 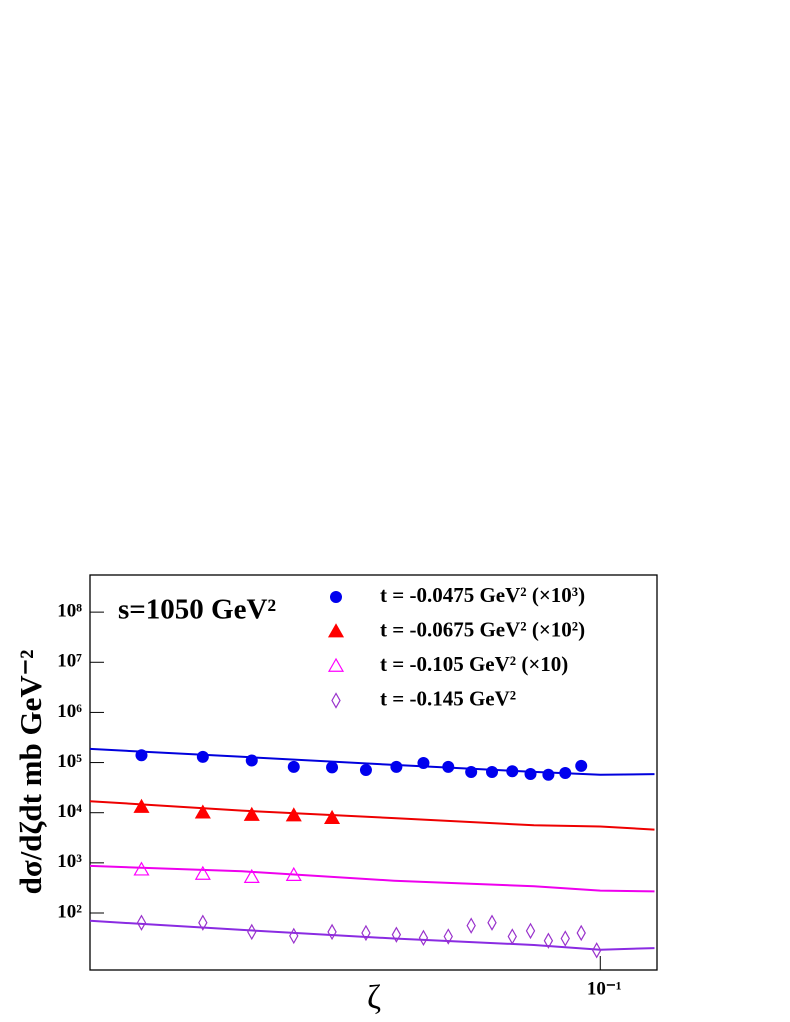 What do you see at coordinates (30, 772) in the screenshot?
I see `y-axis-label: dσ/dζdt mb GeV⁻²` at bounding box center [30, 772].